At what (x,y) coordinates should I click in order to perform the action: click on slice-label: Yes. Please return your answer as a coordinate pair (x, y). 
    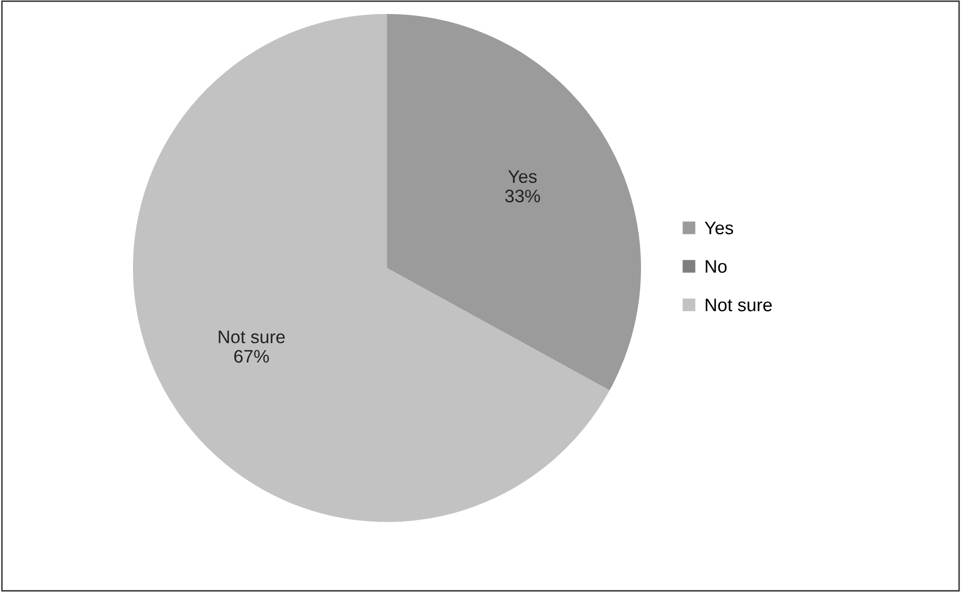
    Looking at the image, I should click on (522, 176).